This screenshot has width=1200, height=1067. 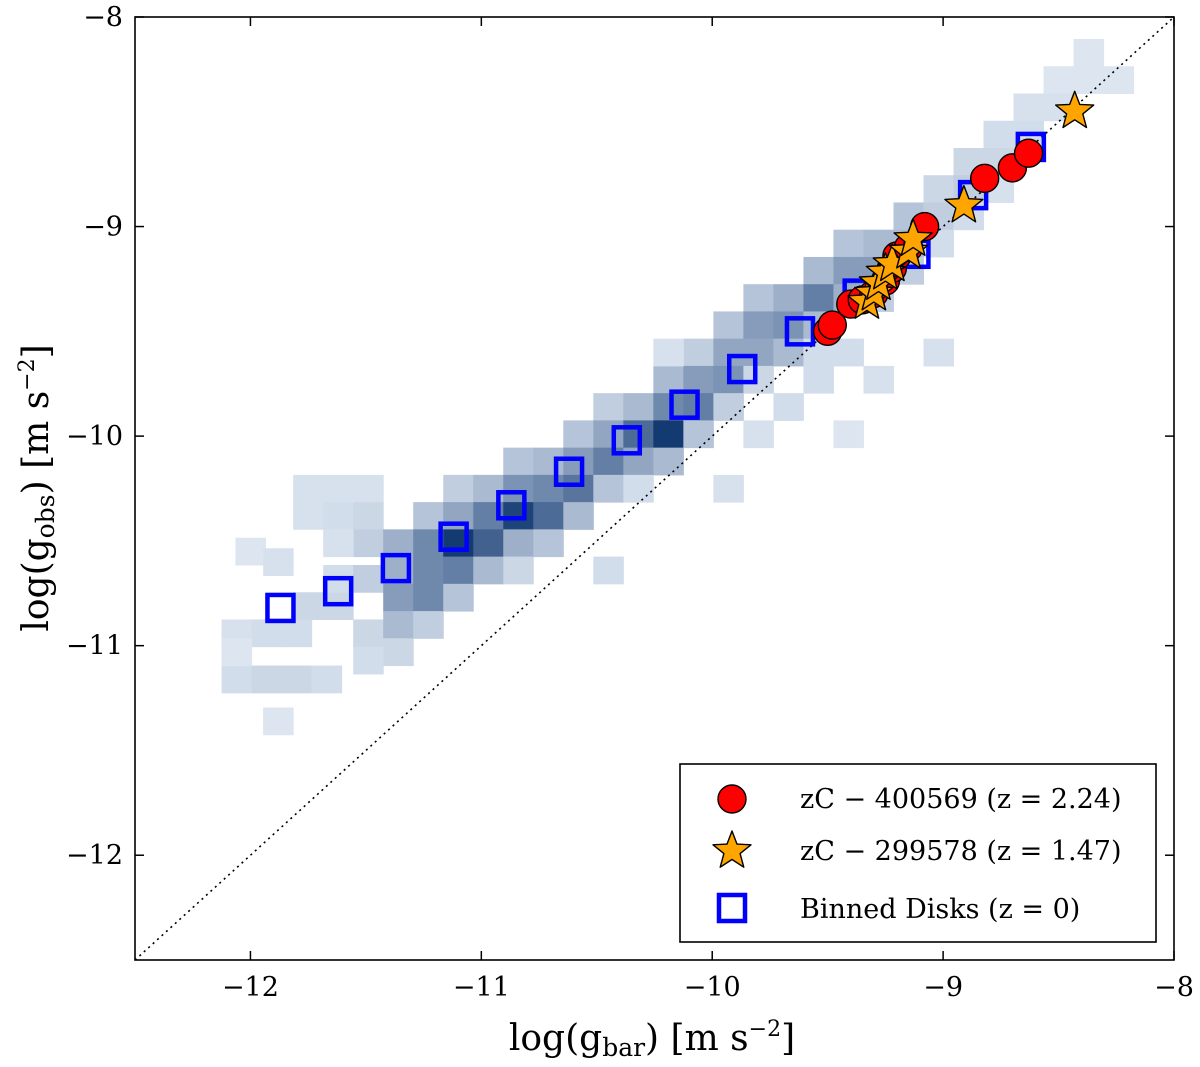 I want to click on legend-marker-star, so click(x=732, y=849).